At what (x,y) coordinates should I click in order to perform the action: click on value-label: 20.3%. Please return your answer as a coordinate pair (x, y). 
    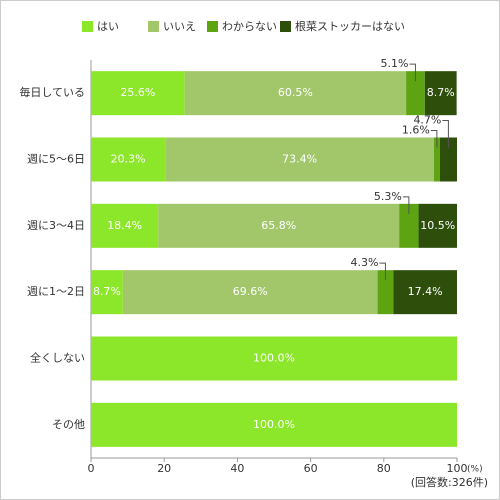
    Looking at the image, I should click on (128, 159).